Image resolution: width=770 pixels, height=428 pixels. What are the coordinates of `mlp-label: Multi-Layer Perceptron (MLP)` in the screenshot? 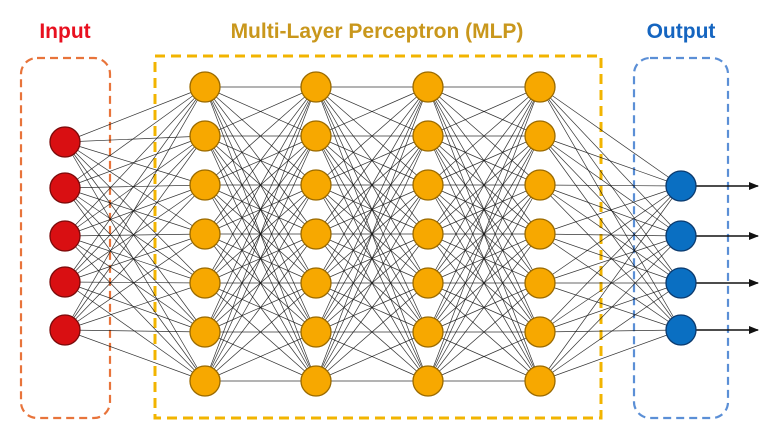 It's located at (377, 31).